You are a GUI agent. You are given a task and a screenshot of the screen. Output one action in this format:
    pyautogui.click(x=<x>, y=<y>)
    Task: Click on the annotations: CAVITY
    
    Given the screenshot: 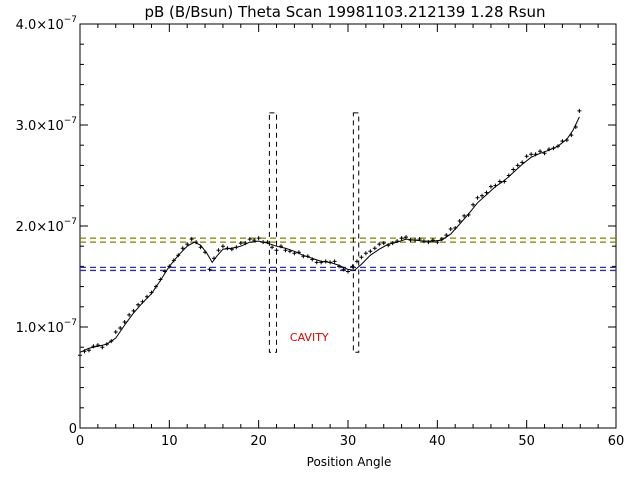 What is the action you would take?
    pyautogui.click(x=309, y=337)
    